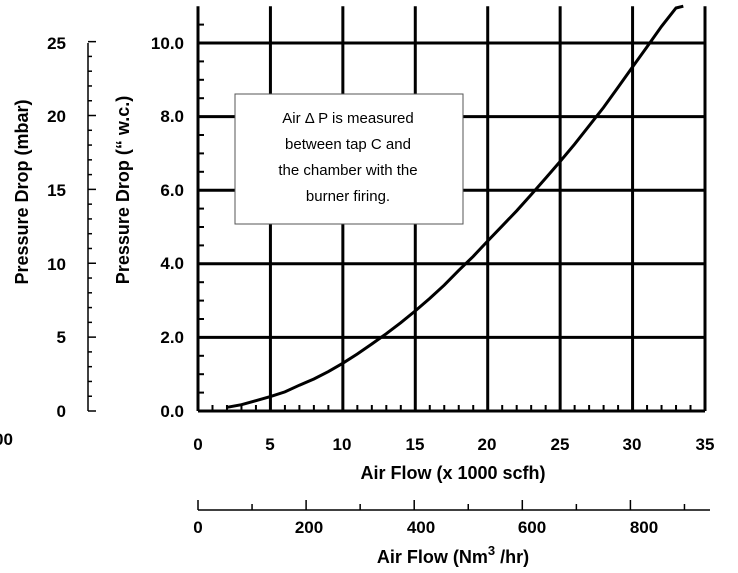 The height and width of the screenshot is (573, 738). Describe the element at coordinates (342, 444) in the screenshot. I see `x-tick-label: 10` at that location.